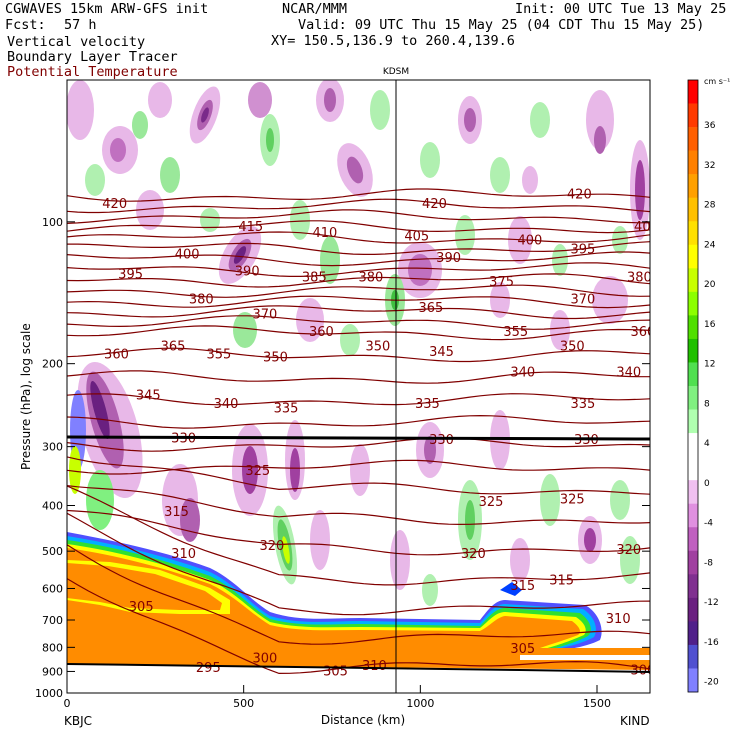 The width and height of the screenshot is (740, 740). I want to click on theta-label: 405, so click(646, 227).